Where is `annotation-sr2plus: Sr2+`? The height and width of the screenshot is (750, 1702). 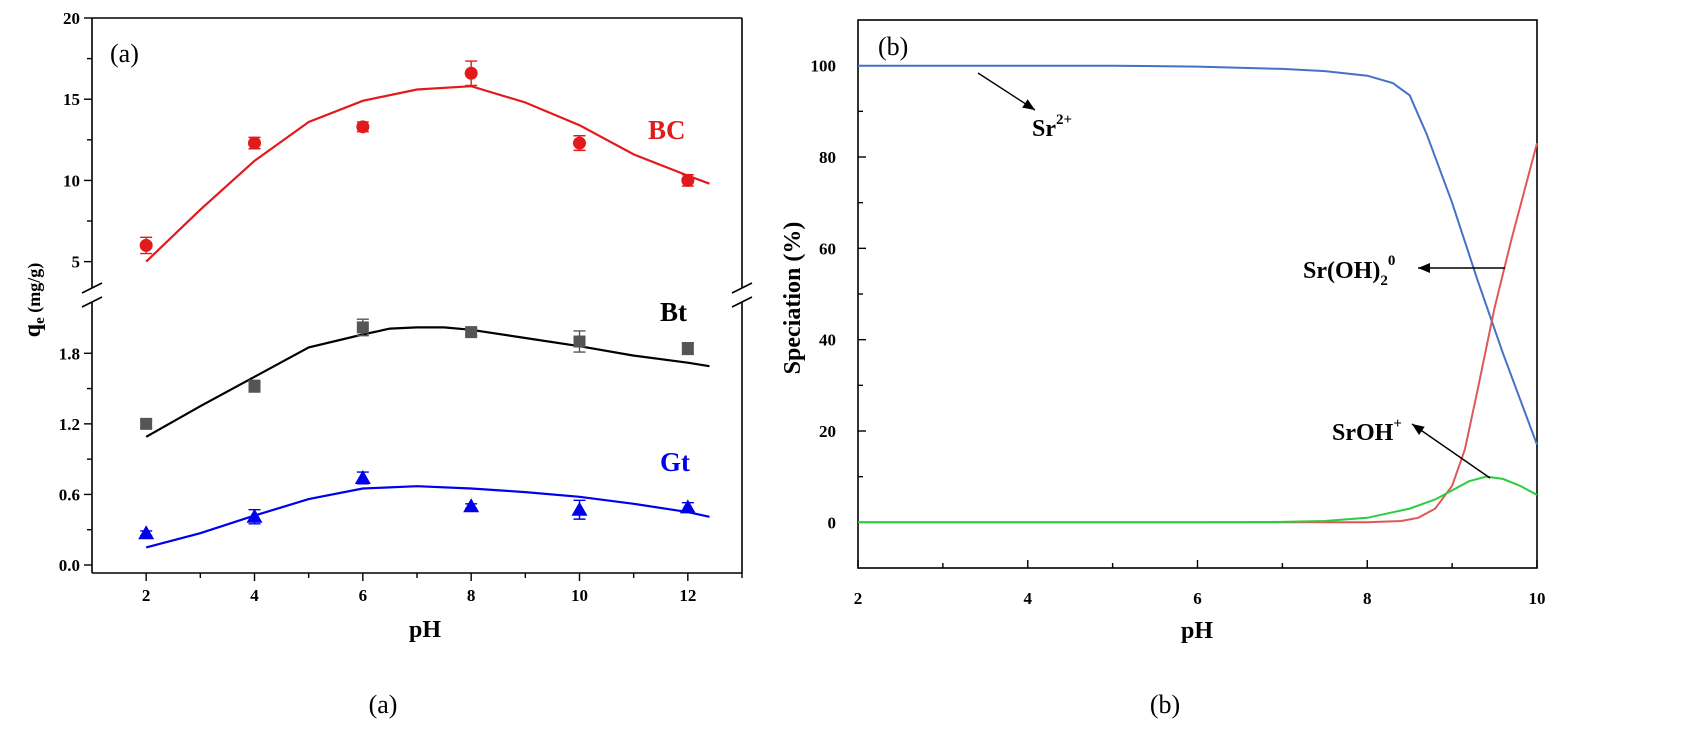 annotation-sr2plus: Sr2+ is located at coordinates (1052, 127).